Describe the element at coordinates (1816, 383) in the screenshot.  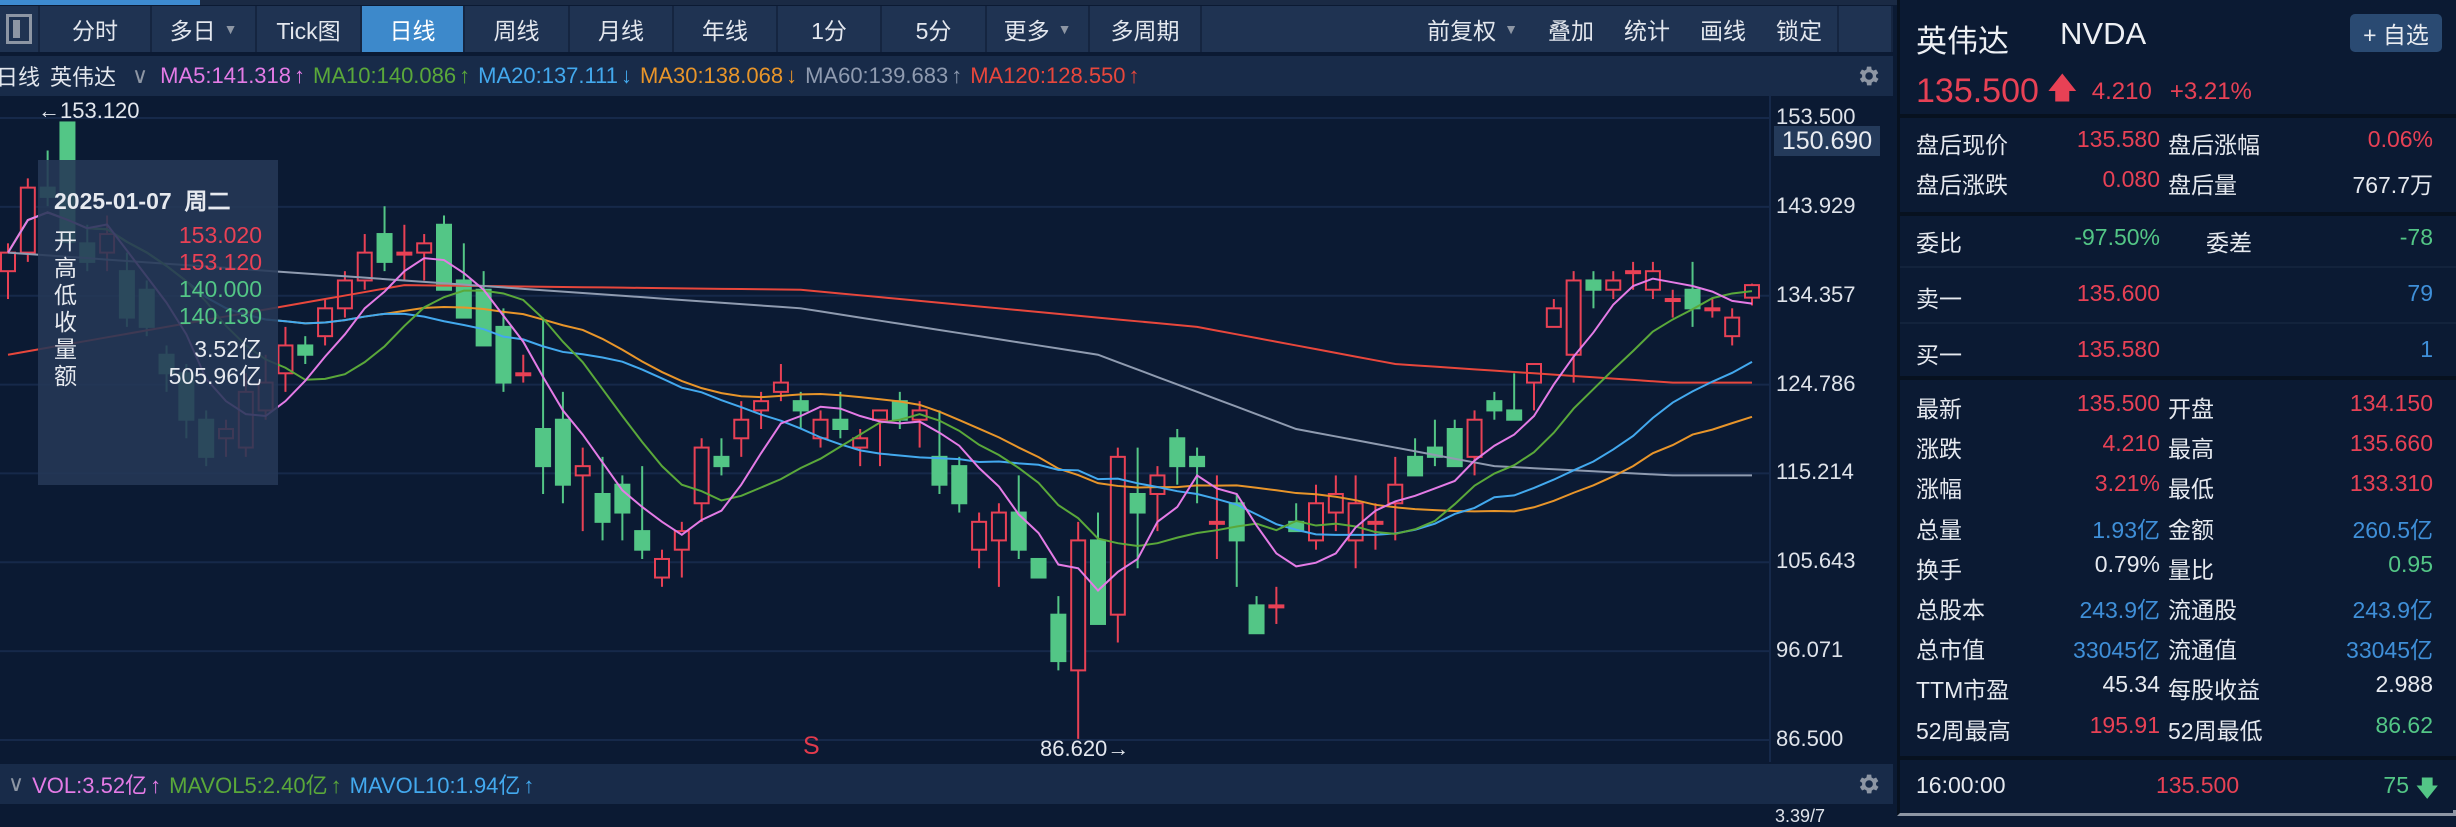
I see `y-axis-label: 124.786` at that location.